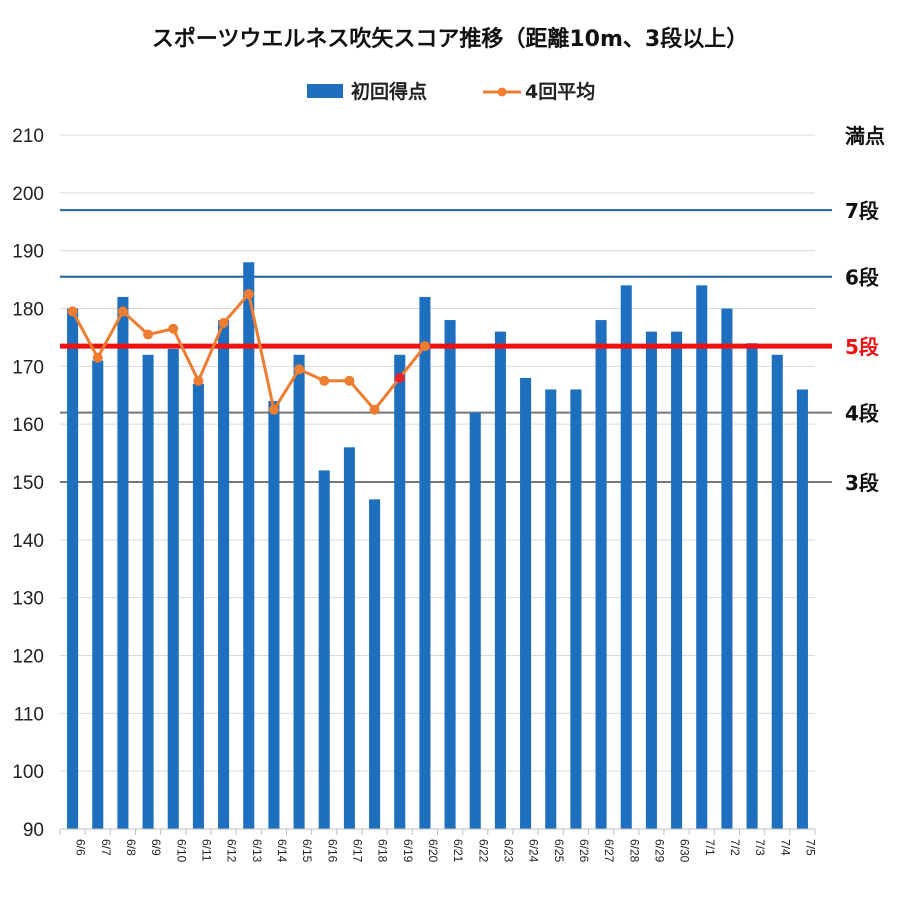  Describe the element at coordinates (389, 91) in the screenshot. I see `legend-bar-label: 初回得点` at that location.